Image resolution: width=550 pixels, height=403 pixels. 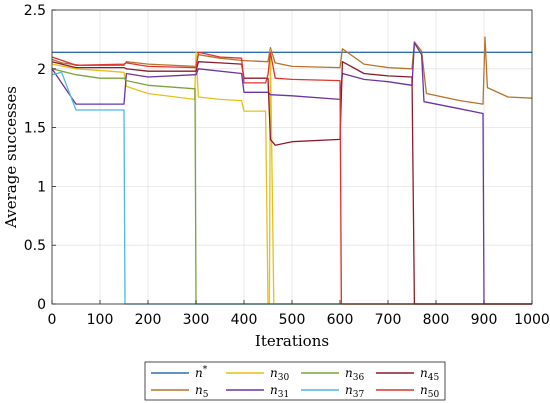 I want to click on x-tick-label: 700, so click(x=388, y=320).